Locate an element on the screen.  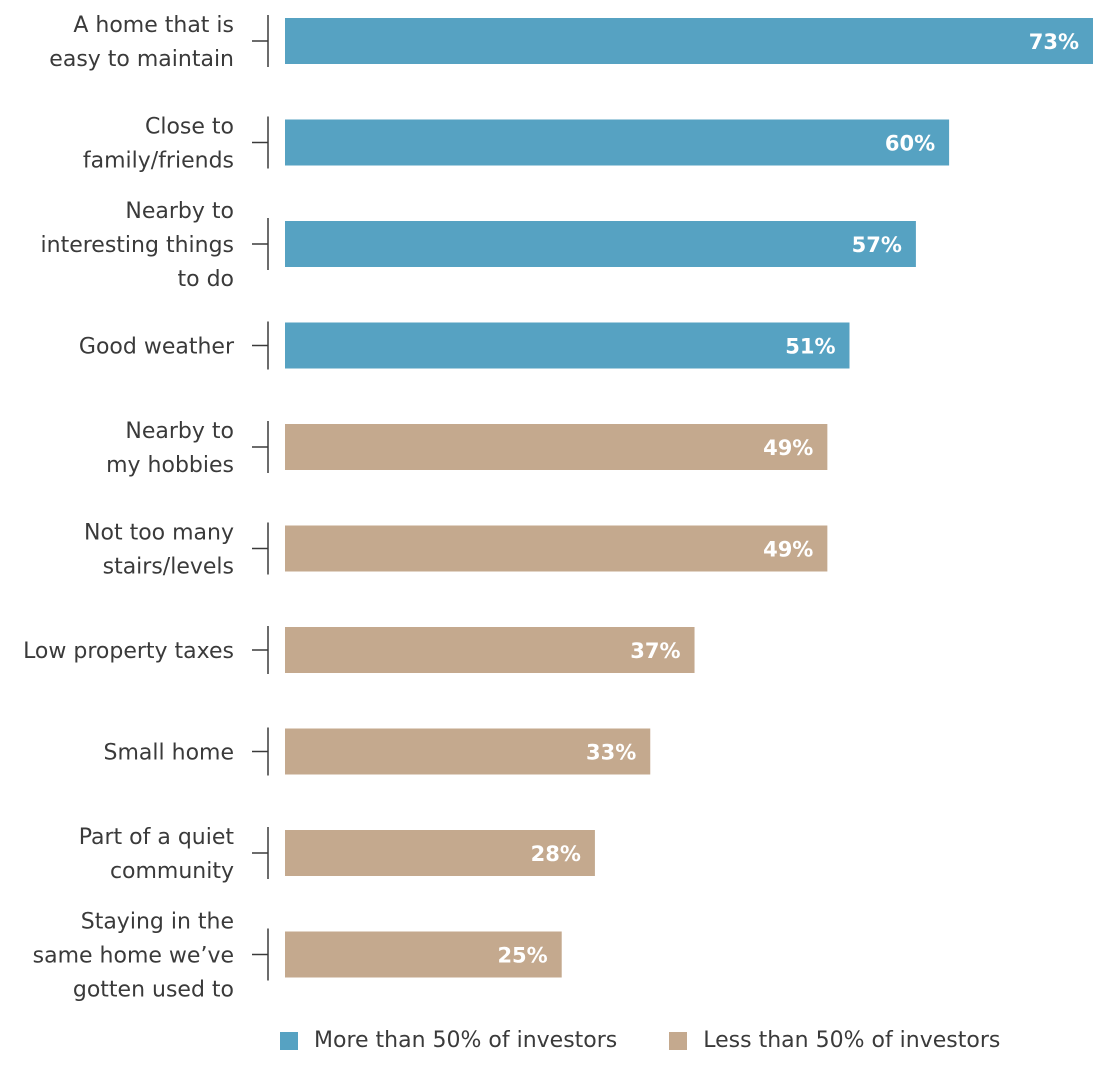
category-label: Low property taxes is located at coordinates (128, 651).